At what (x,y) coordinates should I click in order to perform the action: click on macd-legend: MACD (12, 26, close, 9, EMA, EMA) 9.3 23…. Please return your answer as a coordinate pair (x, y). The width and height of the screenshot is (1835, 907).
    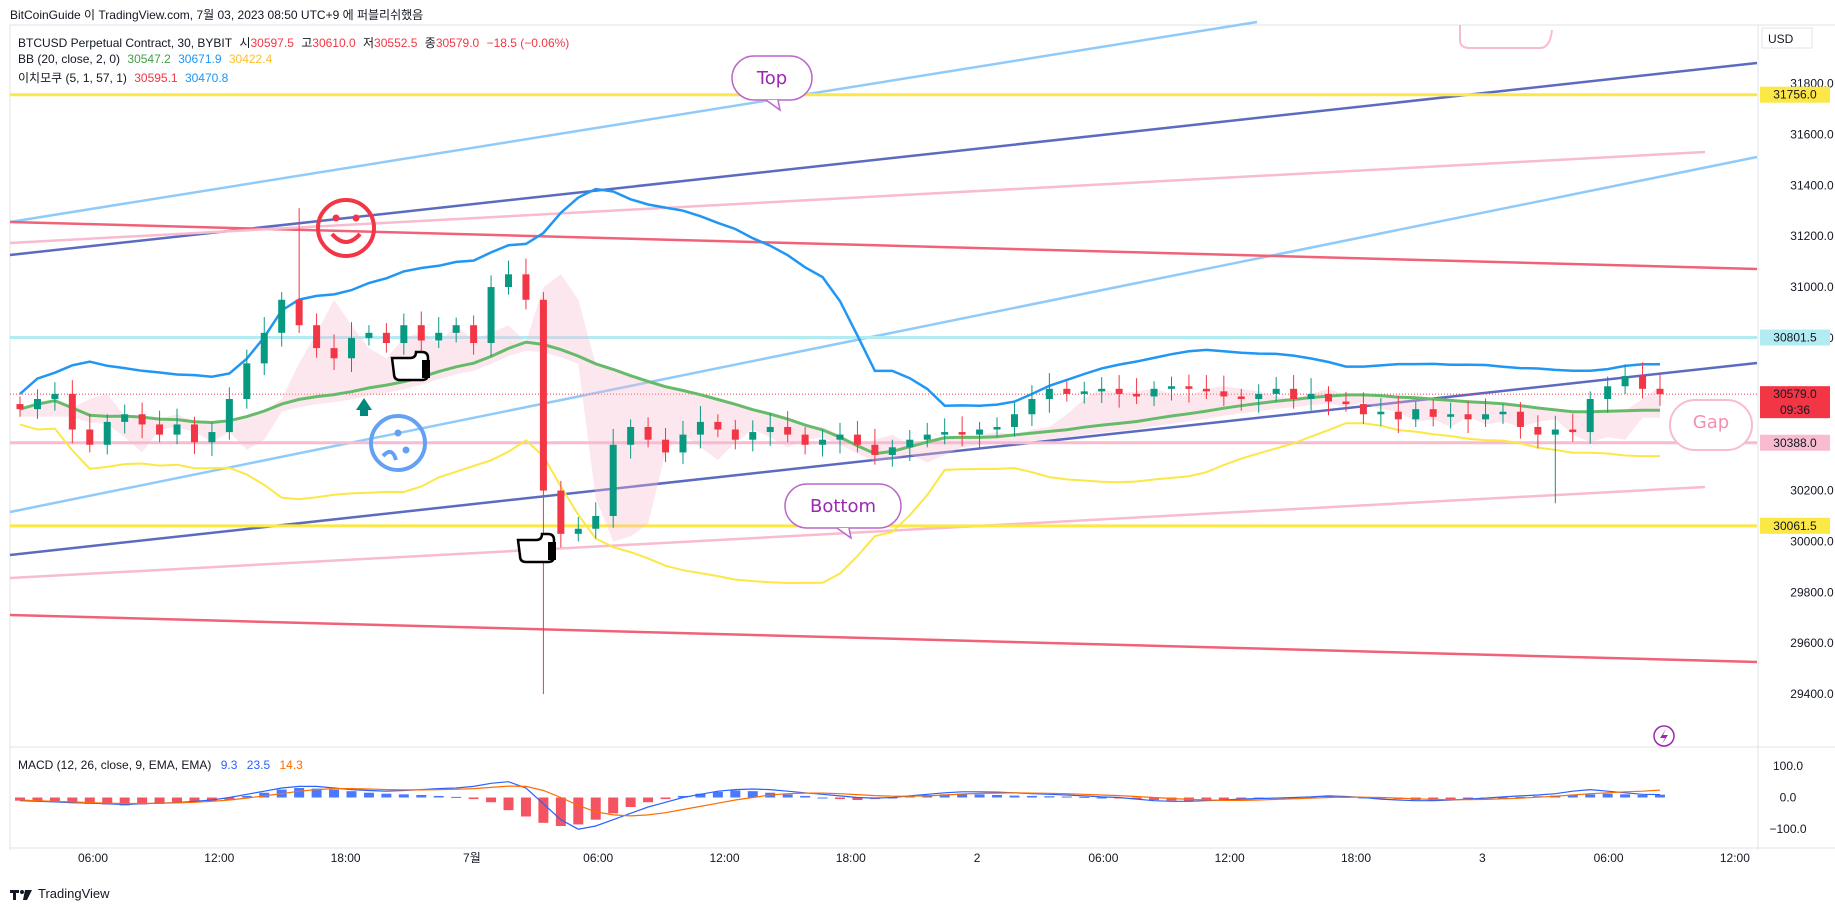
    Looking at the image, I should click on (160, 765).